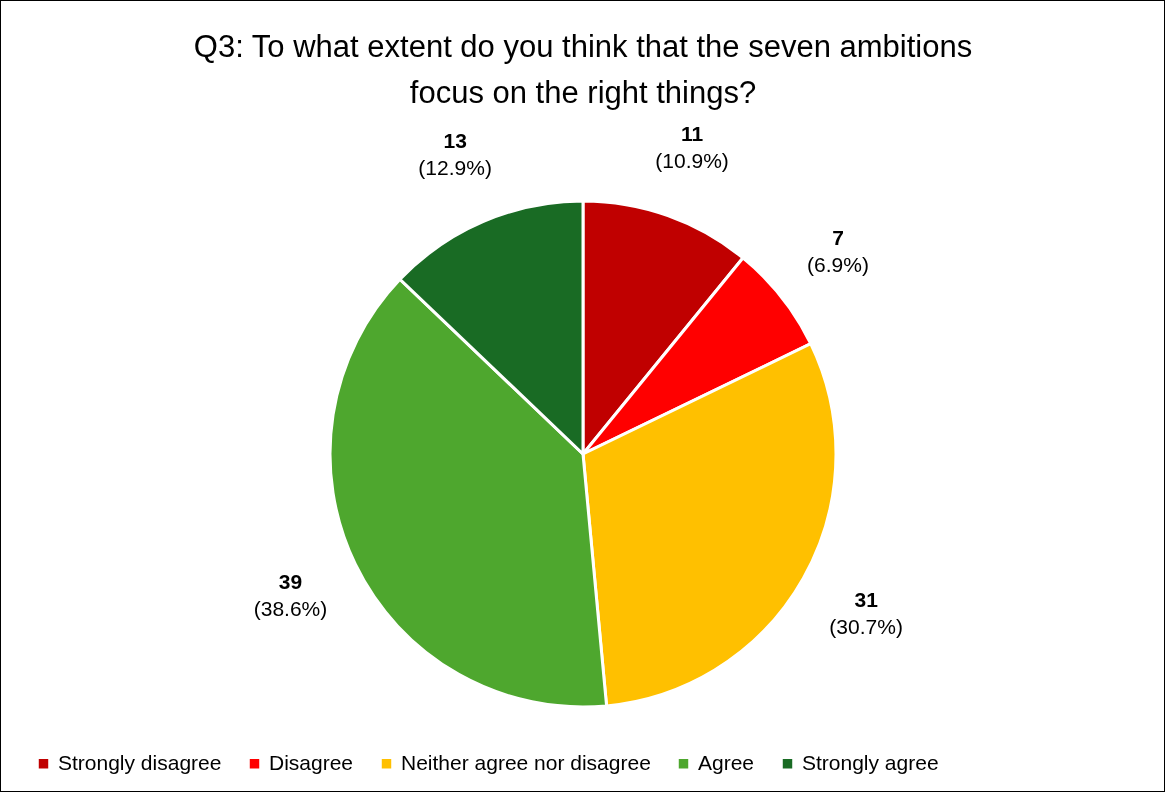 The width and height of the screenshot is (1167, 794). Describe the element at coordinates (866, 612) in the screenshot. I see `text: 31 (30.7%)` at that location.